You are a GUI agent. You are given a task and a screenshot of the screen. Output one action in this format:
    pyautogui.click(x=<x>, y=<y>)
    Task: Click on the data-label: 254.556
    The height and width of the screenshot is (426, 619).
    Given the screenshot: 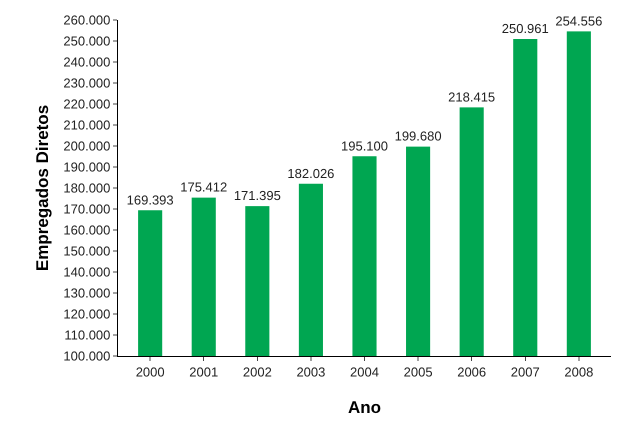 What is the action you would take?
    pyautogui.click(x=578, y=20)
    